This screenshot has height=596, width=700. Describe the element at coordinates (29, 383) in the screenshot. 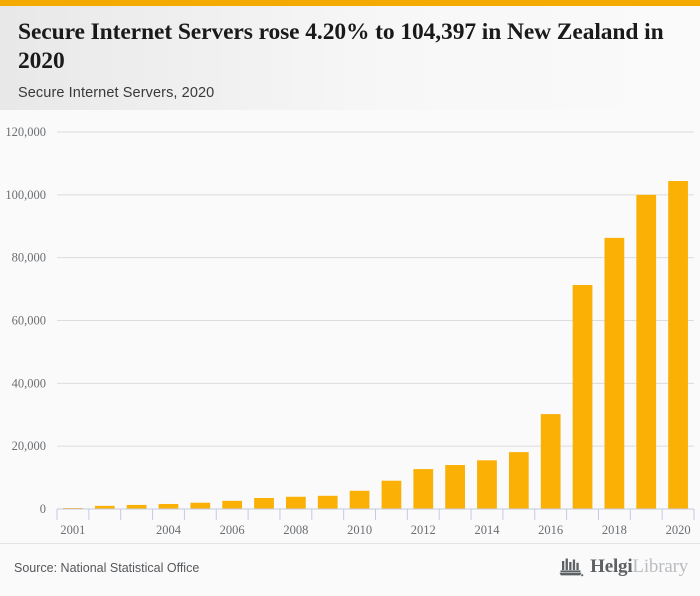

I see `y-axis-tick-label: 40,000` at that location.